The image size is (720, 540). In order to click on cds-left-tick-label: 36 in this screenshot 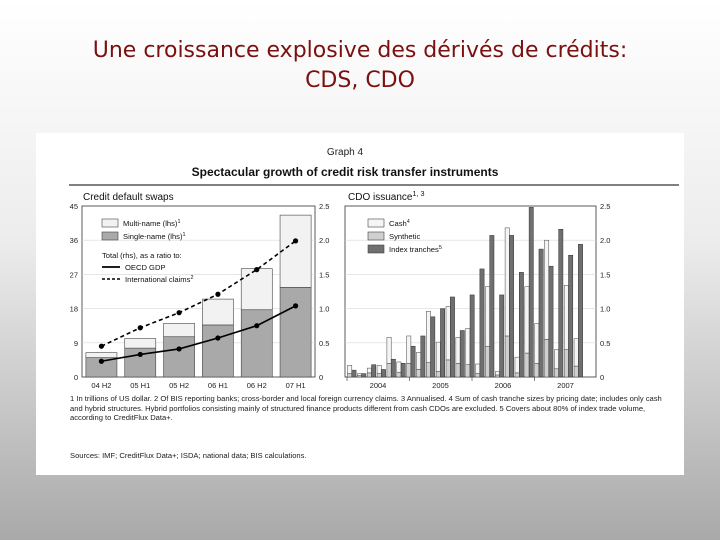, I will do `click(74, 240)`.